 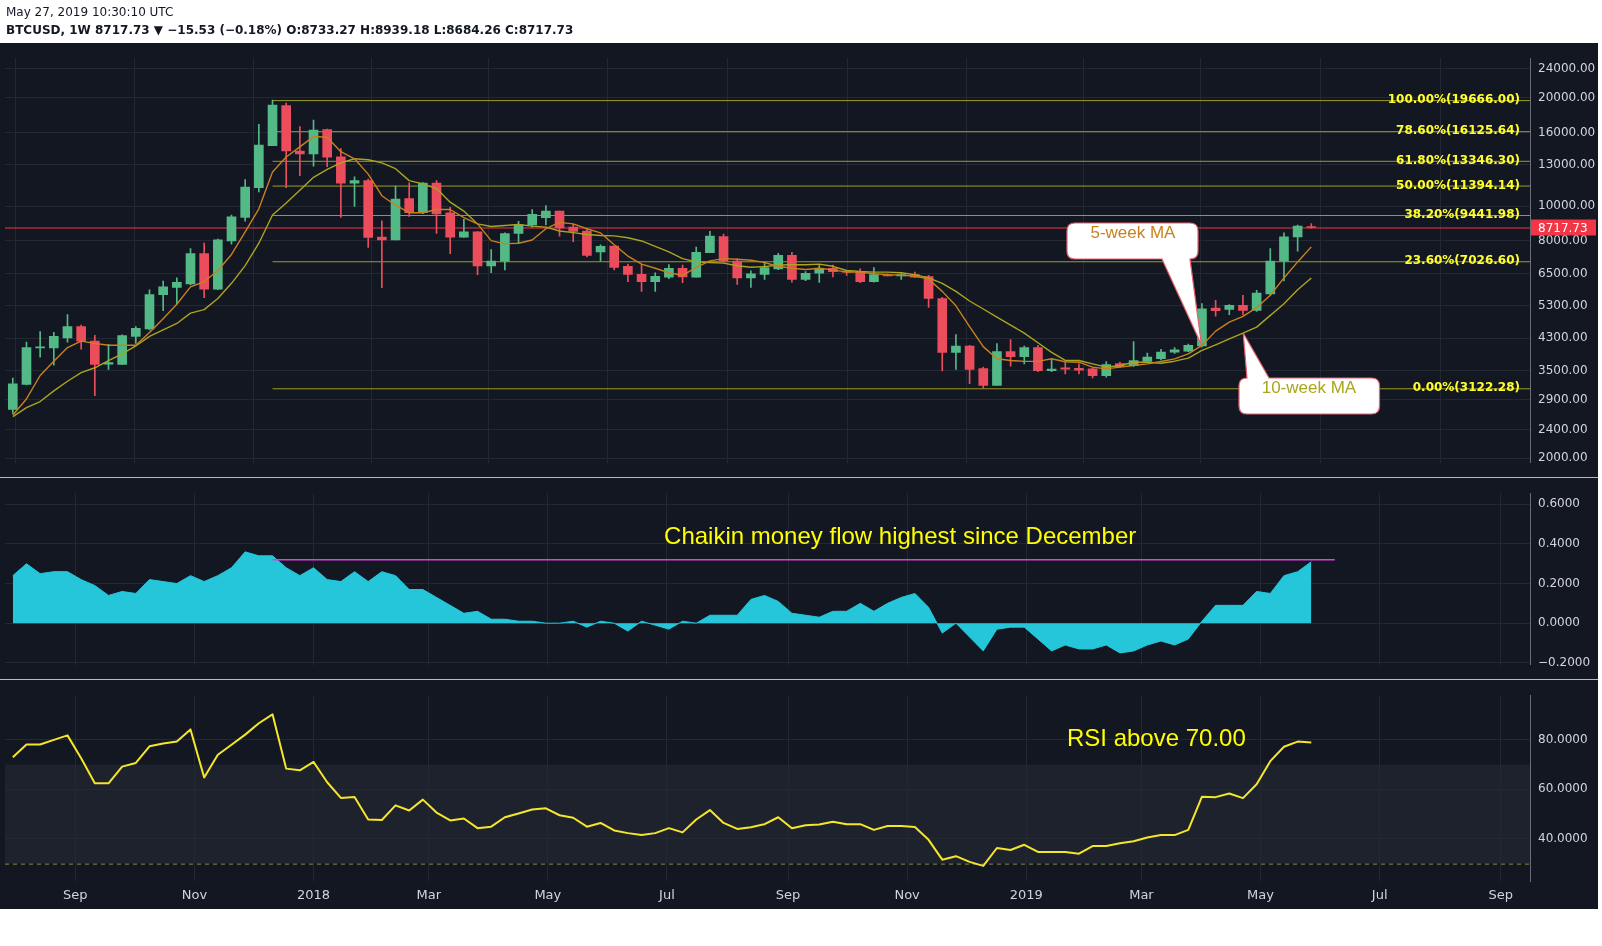 I want to click on y-tick-label: 5300.00, so click(x=1563, y=304).